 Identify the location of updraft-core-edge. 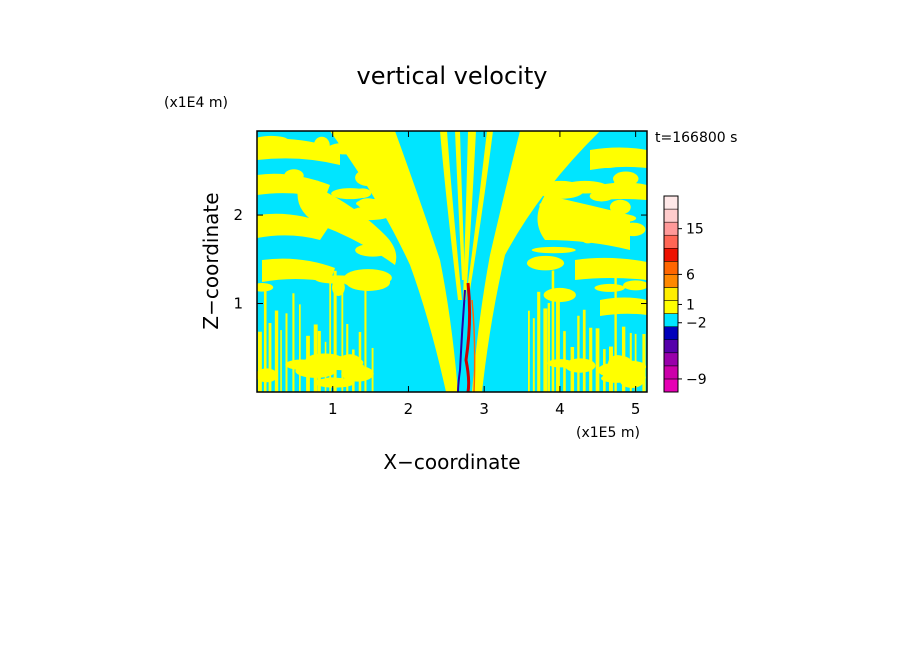
(473, 345).